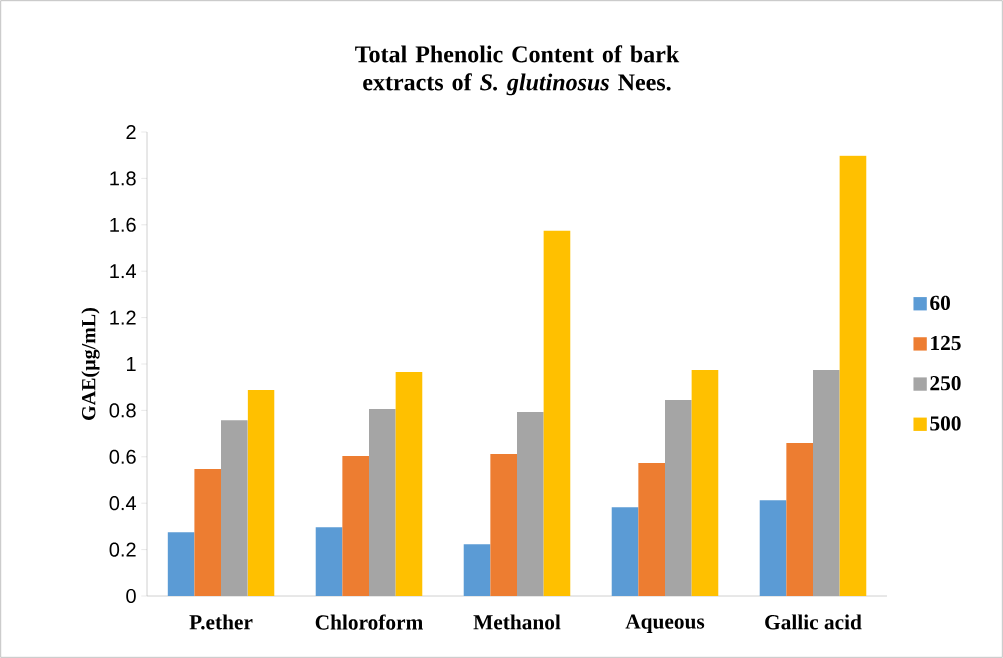 The image size is (1003, 658). Describe the element at coordinates (131, 596) in the screenshot. I see `y-tick-label: 0` at that location.